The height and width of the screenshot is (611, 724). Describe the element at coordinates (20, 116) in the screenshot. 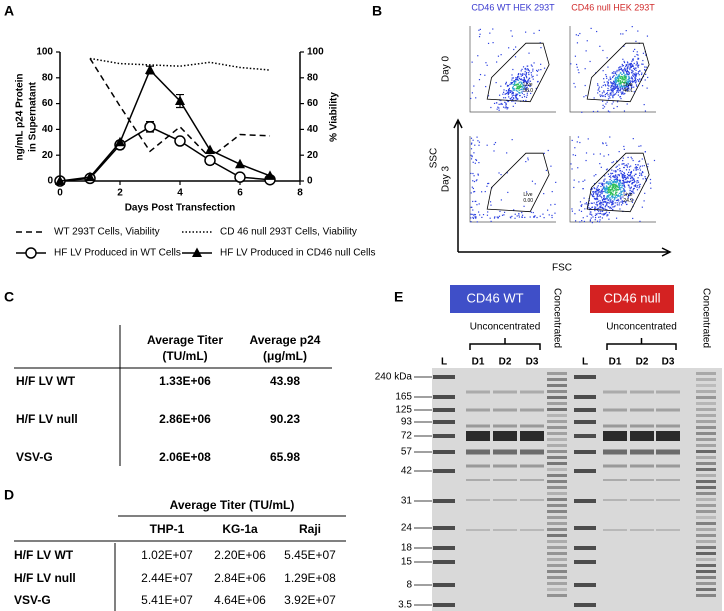

I see `y-axis-title: ng/mL p24 Protein` at that location.